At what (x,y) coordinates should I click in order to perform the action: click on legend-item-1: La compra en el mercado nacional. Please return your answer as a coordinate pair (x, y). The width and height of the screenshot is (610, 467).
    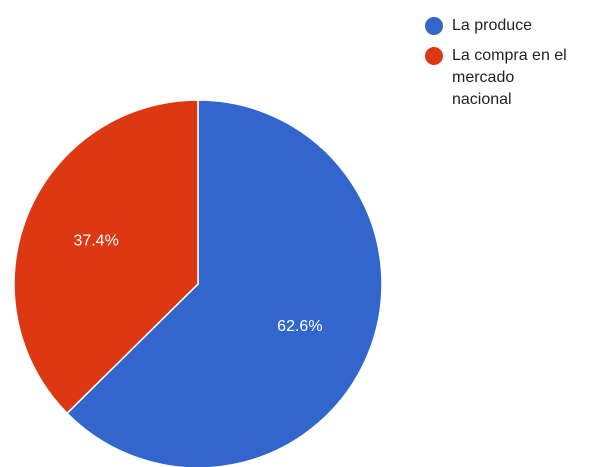
    Looking at the image, I should click on (496, 77).